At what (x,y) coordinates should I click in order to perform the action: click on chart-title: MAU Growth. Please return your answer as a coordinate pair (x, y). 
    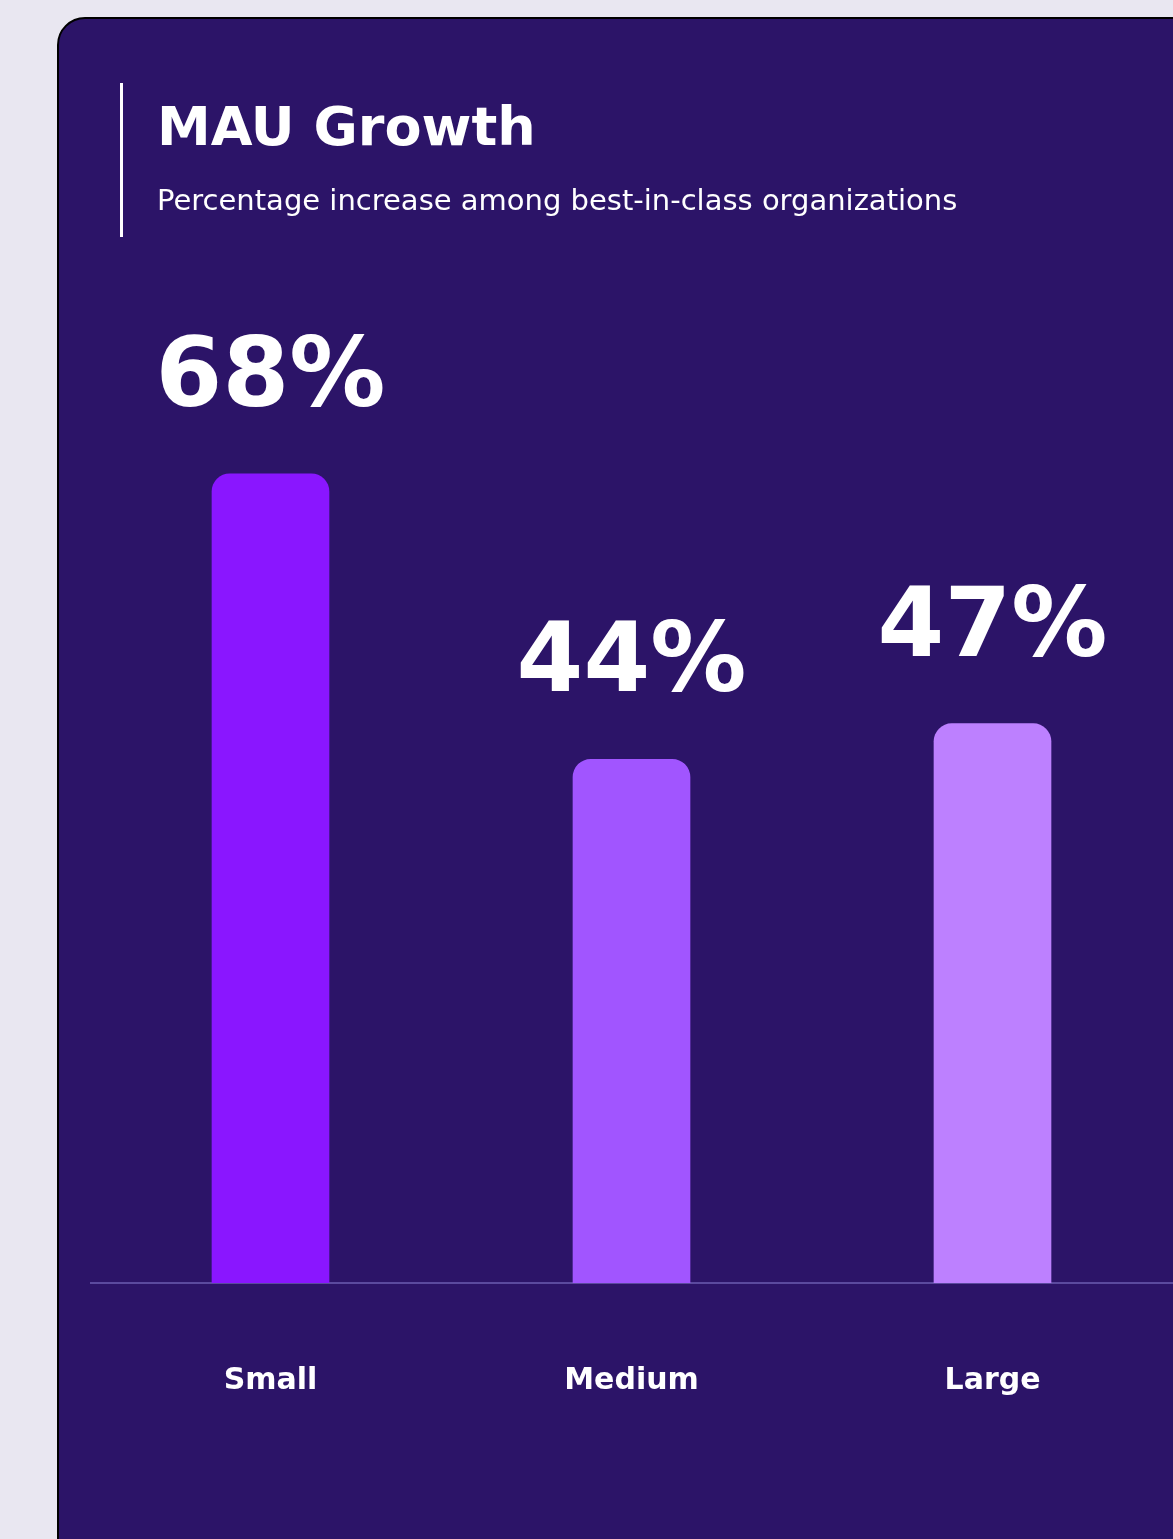
    Looking at the image, I should click on (346, 126).